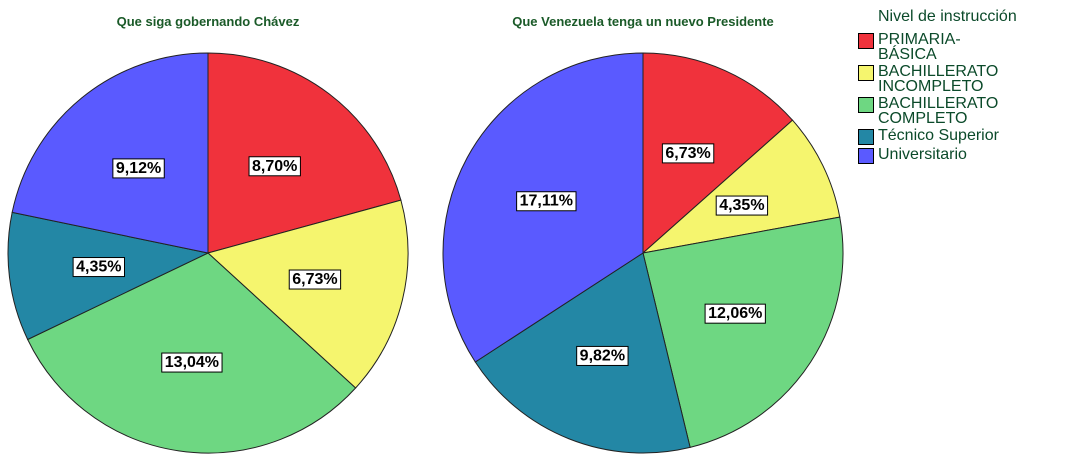  I want to click on legend-item: Universitario, so click(953, 155).